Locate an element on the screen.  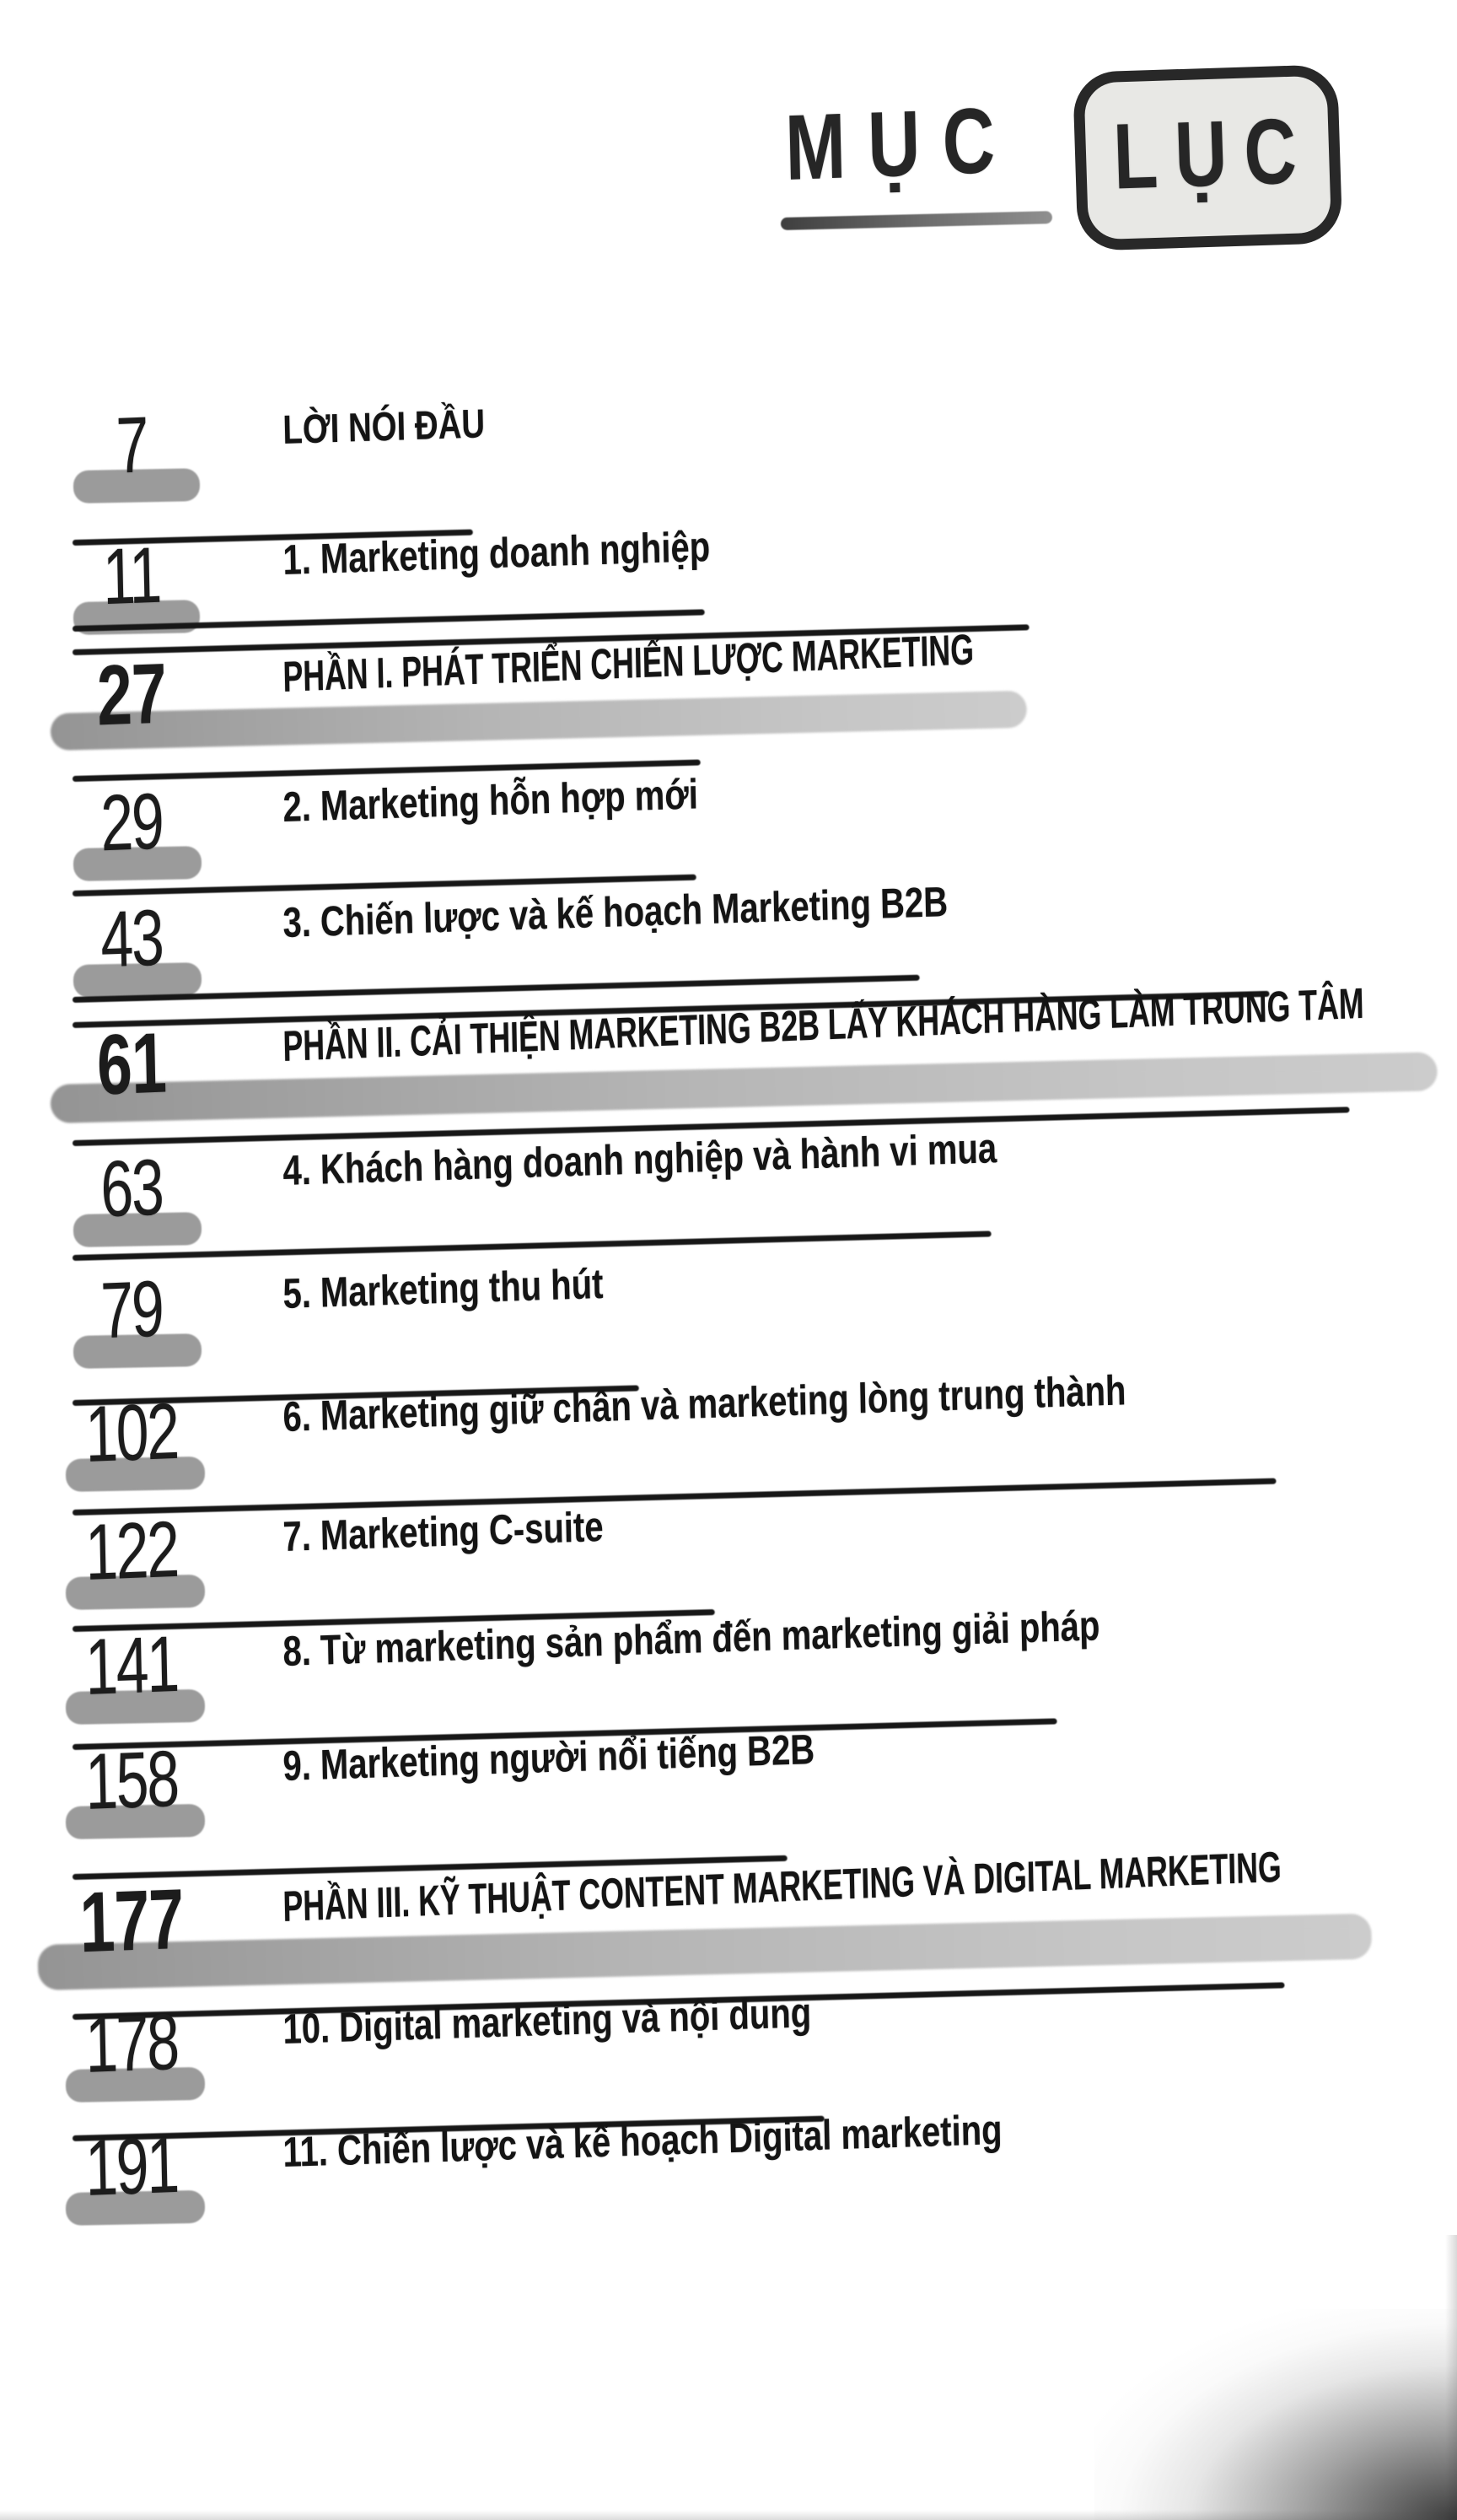
page-number: 178 is located at coordinates (131, 2043).